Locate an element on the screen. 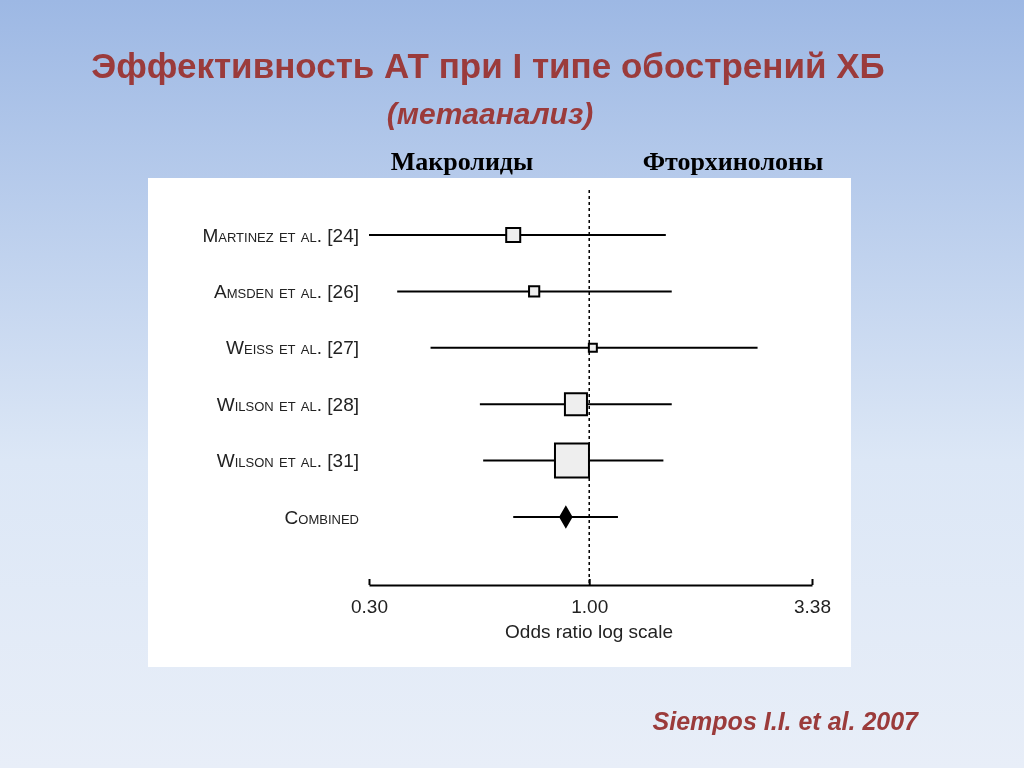 The width and height of the screenshot is (1024, 768). chart-subtitle: (метаанализ) is located at coordinates (490, 113).